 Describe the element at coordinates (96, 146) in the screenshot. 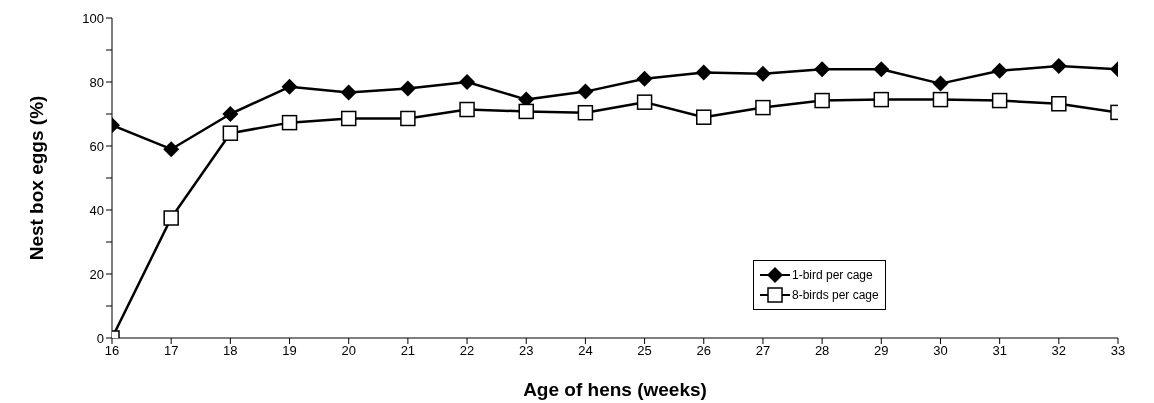

I see `y-tick-label: 60` at that location.